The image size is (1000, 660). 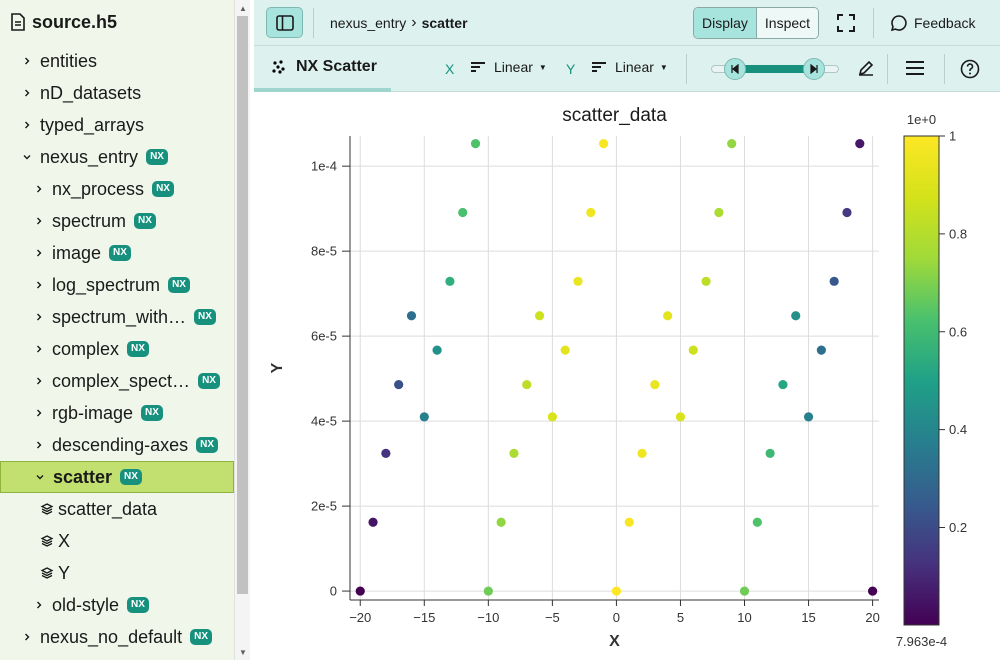 What do you see at coordinates (921, 119) in the screenshot?
I see `colorbar-exponent-label: 1e+0` at bounding box center [921, 119].